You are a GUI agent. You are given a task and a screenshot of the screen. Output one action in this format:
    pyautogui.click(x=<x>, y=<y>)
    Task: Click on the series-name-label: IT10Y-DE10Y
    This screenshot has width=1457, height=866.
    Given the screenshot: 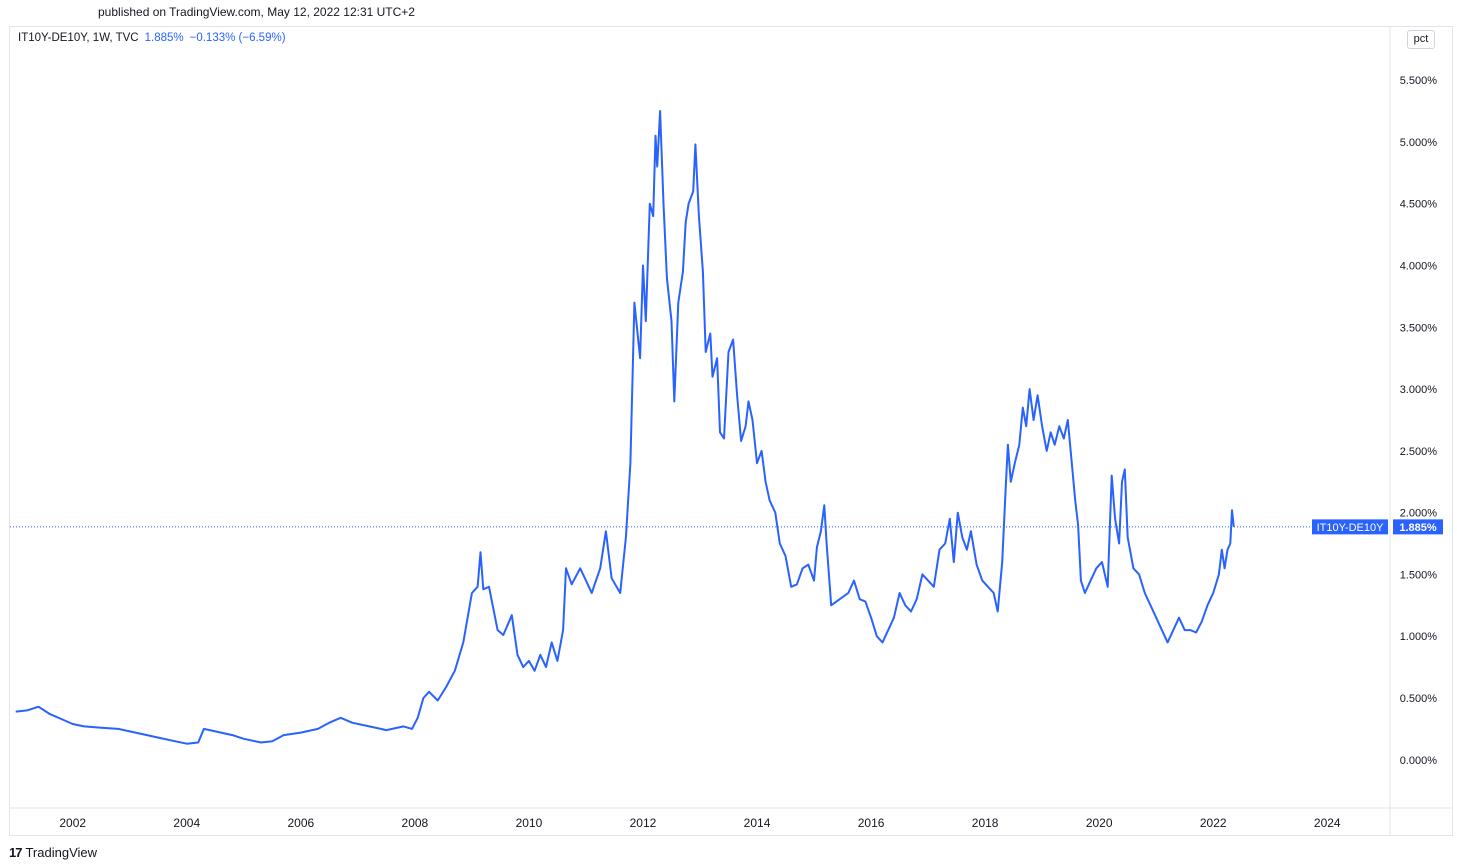 What is the action you would take?
    pyautogui.click(x=1351, y=528)
    